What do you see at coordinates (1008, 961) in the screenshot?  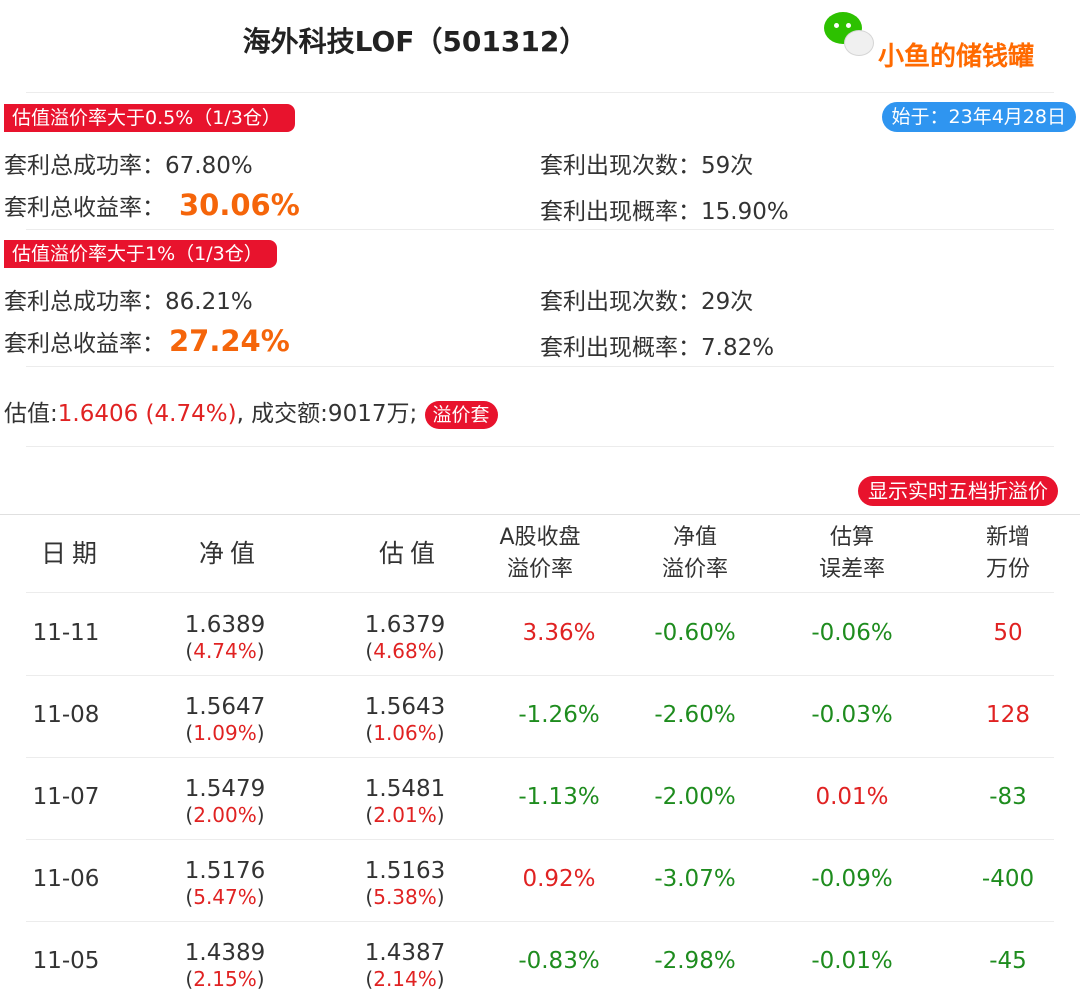 I see `cell-new-shares: -45` at bounding box center [1008, 961].